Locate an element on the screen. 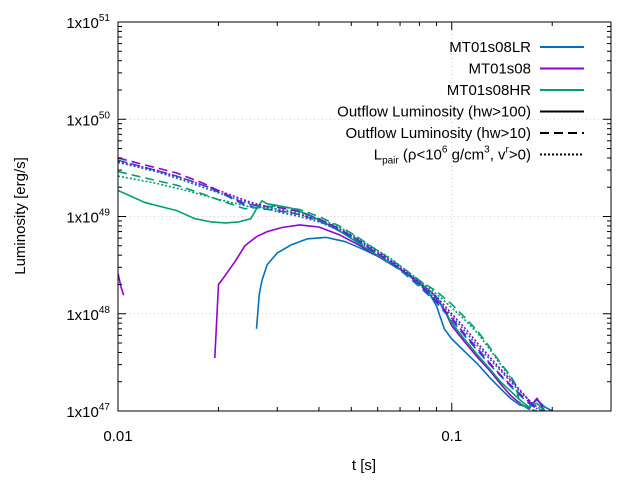 The height and width of the screenshot is (480, 640). legend-label: Outflow Luminosity (hw>100) is located at coordinates (434, 112).